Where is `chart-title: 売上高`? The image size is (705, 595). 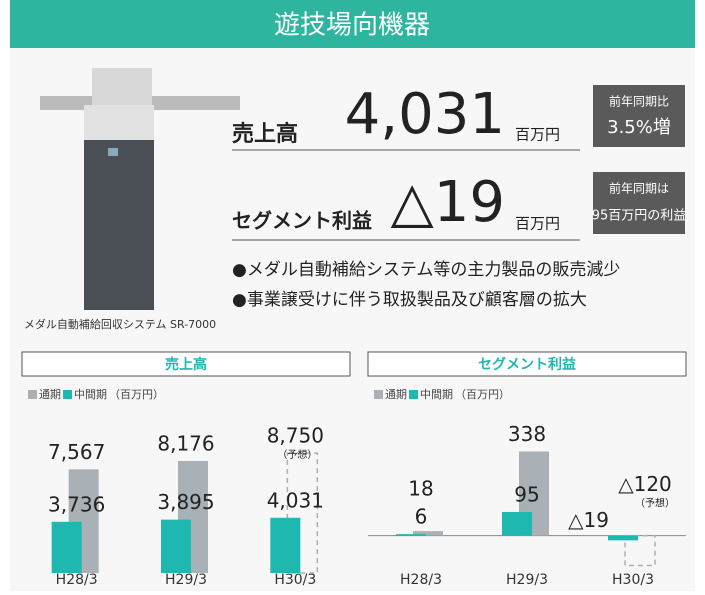
chart-title: 売上高 is located at coordinates (186, 364).